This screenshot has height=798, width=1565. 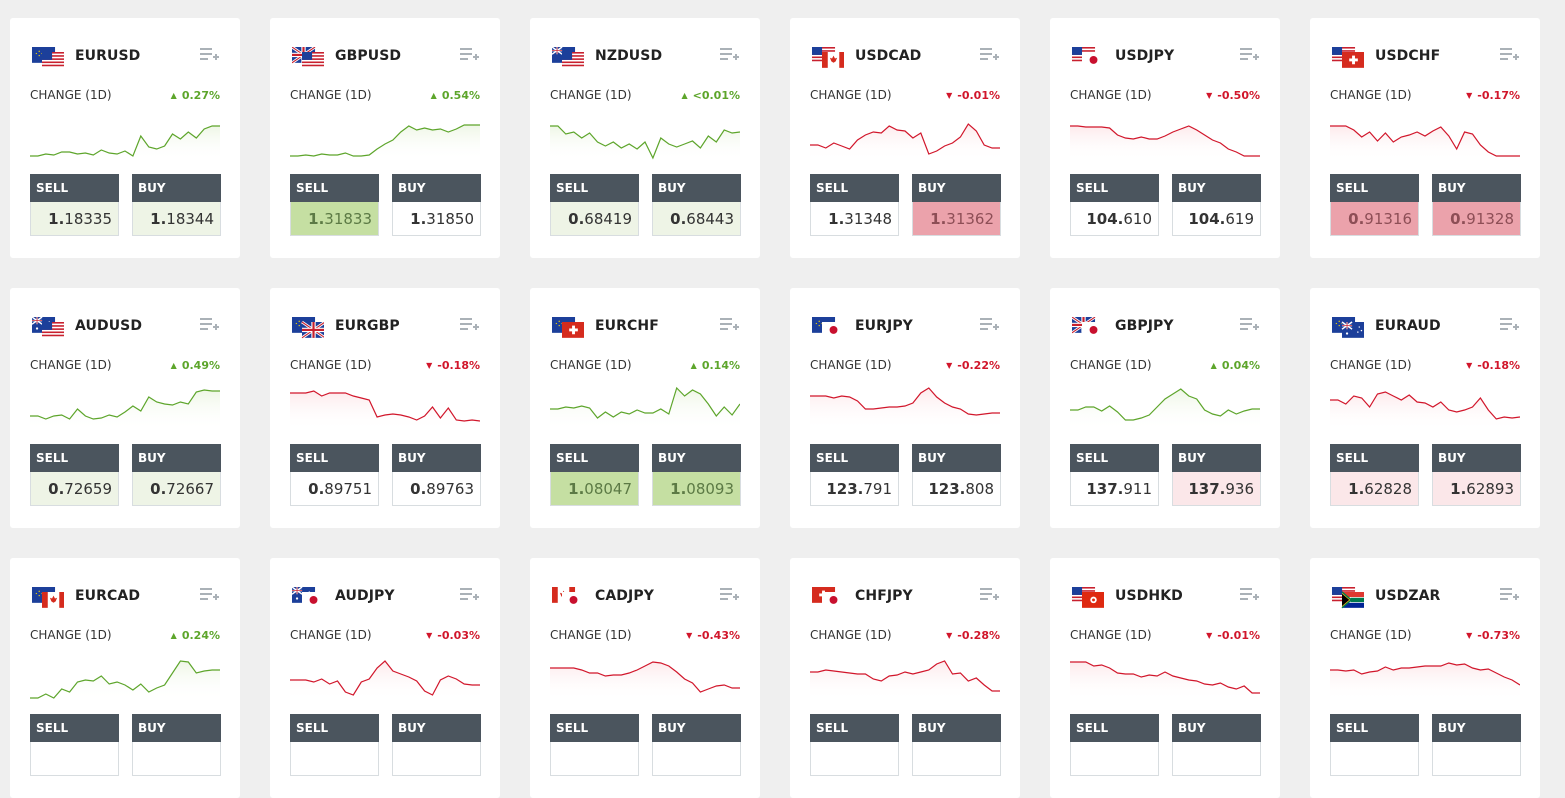 I want to click on sell-button: SELL 104.610, so click(x=1114, y=206).